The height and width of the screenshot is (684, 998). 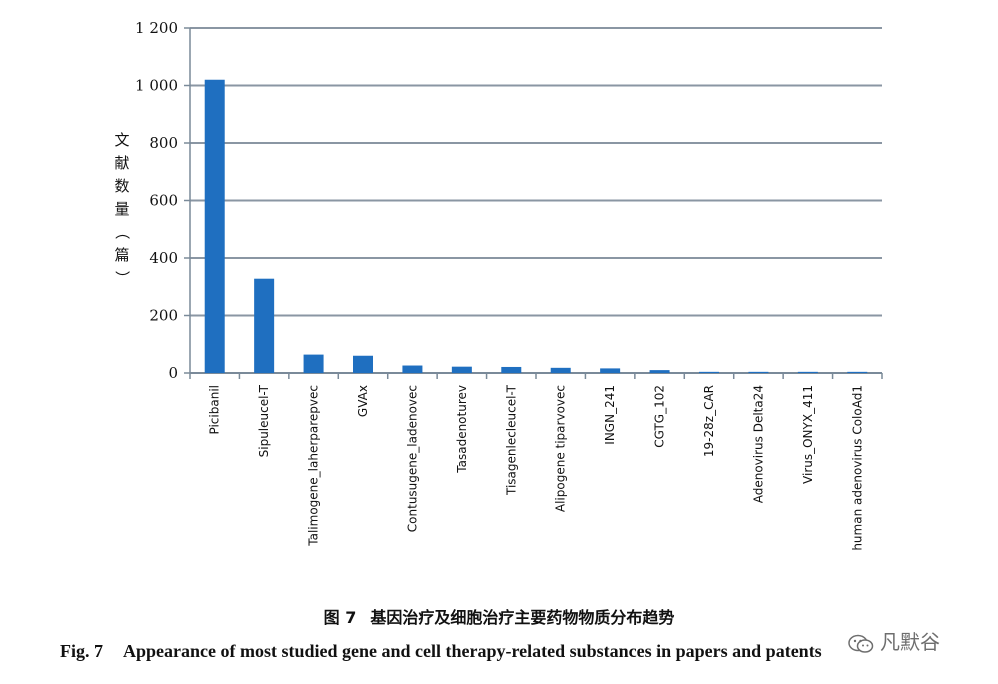 I want to click on x-tick-label: Sipuleucel-T, so click(x=264, y=420).